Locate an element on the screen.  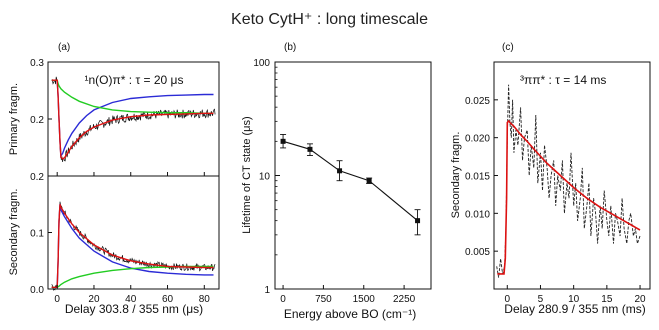
panel-b-label: (b) is located at coordinates (290, 47).